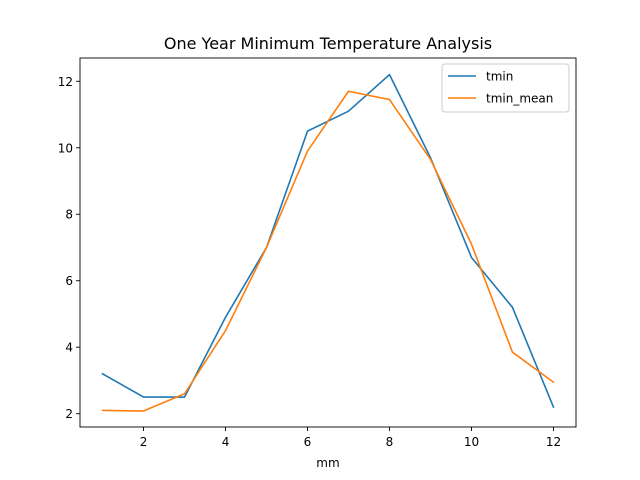  Describe the element at coordinates (505, 88) in the screenshot. I see `legend: tmin tmin_mean` at that location.